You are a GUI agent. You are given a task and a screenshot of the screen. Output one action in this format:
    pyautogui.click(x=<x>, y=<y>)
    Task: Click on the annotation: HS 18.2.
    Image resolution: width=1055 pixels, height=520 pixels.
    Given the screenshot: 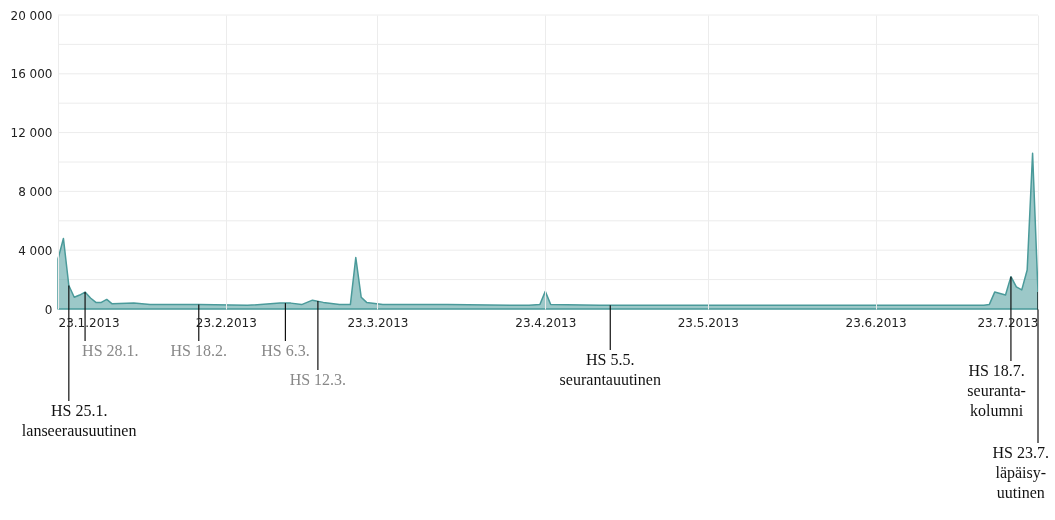 What is the action you would take?
    pyautogui.click(x=198, y=350)
    